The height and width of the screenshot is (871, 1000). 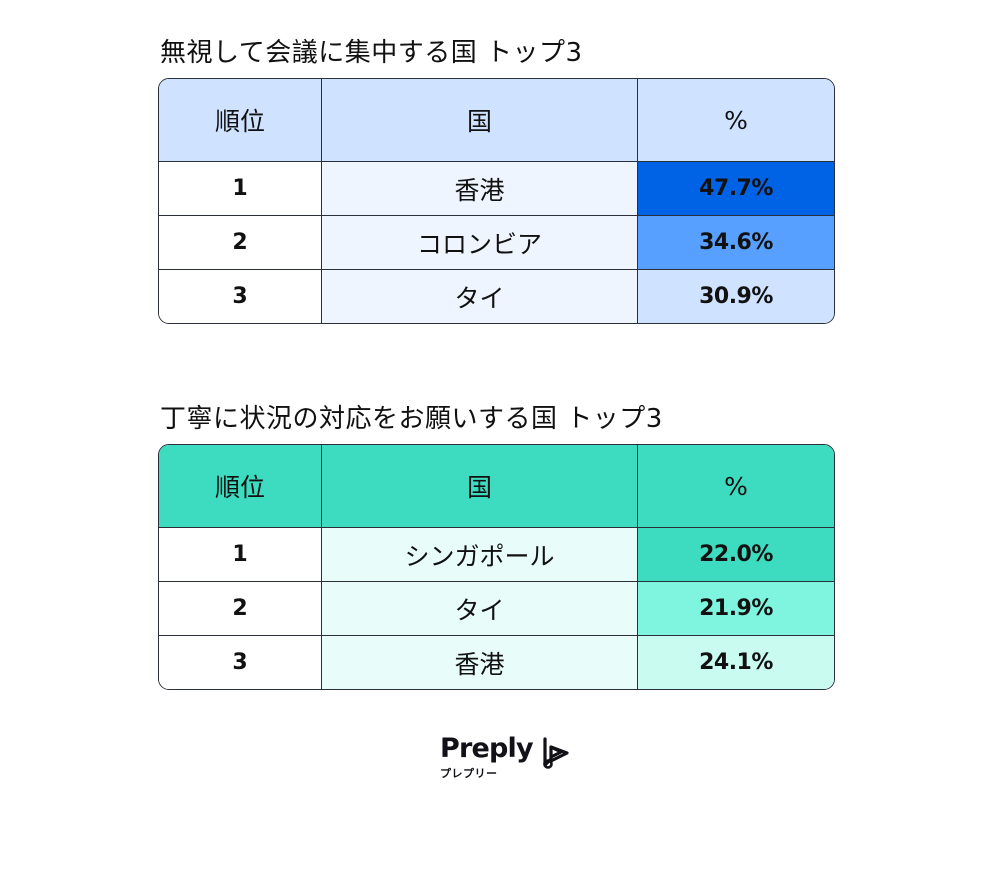 I want to click on preply-logo-icon, so click(x=556, y=753).